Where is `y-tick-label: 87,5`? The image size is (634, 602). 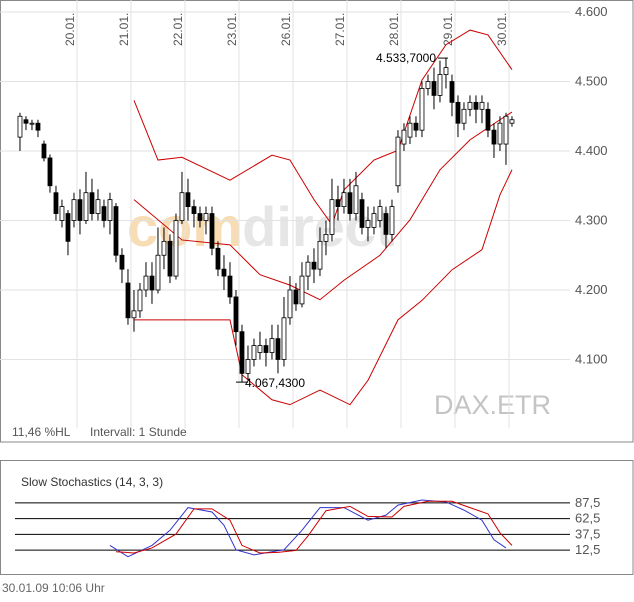
y-tick-label: 87,5 is located at coordinates (587, 502).